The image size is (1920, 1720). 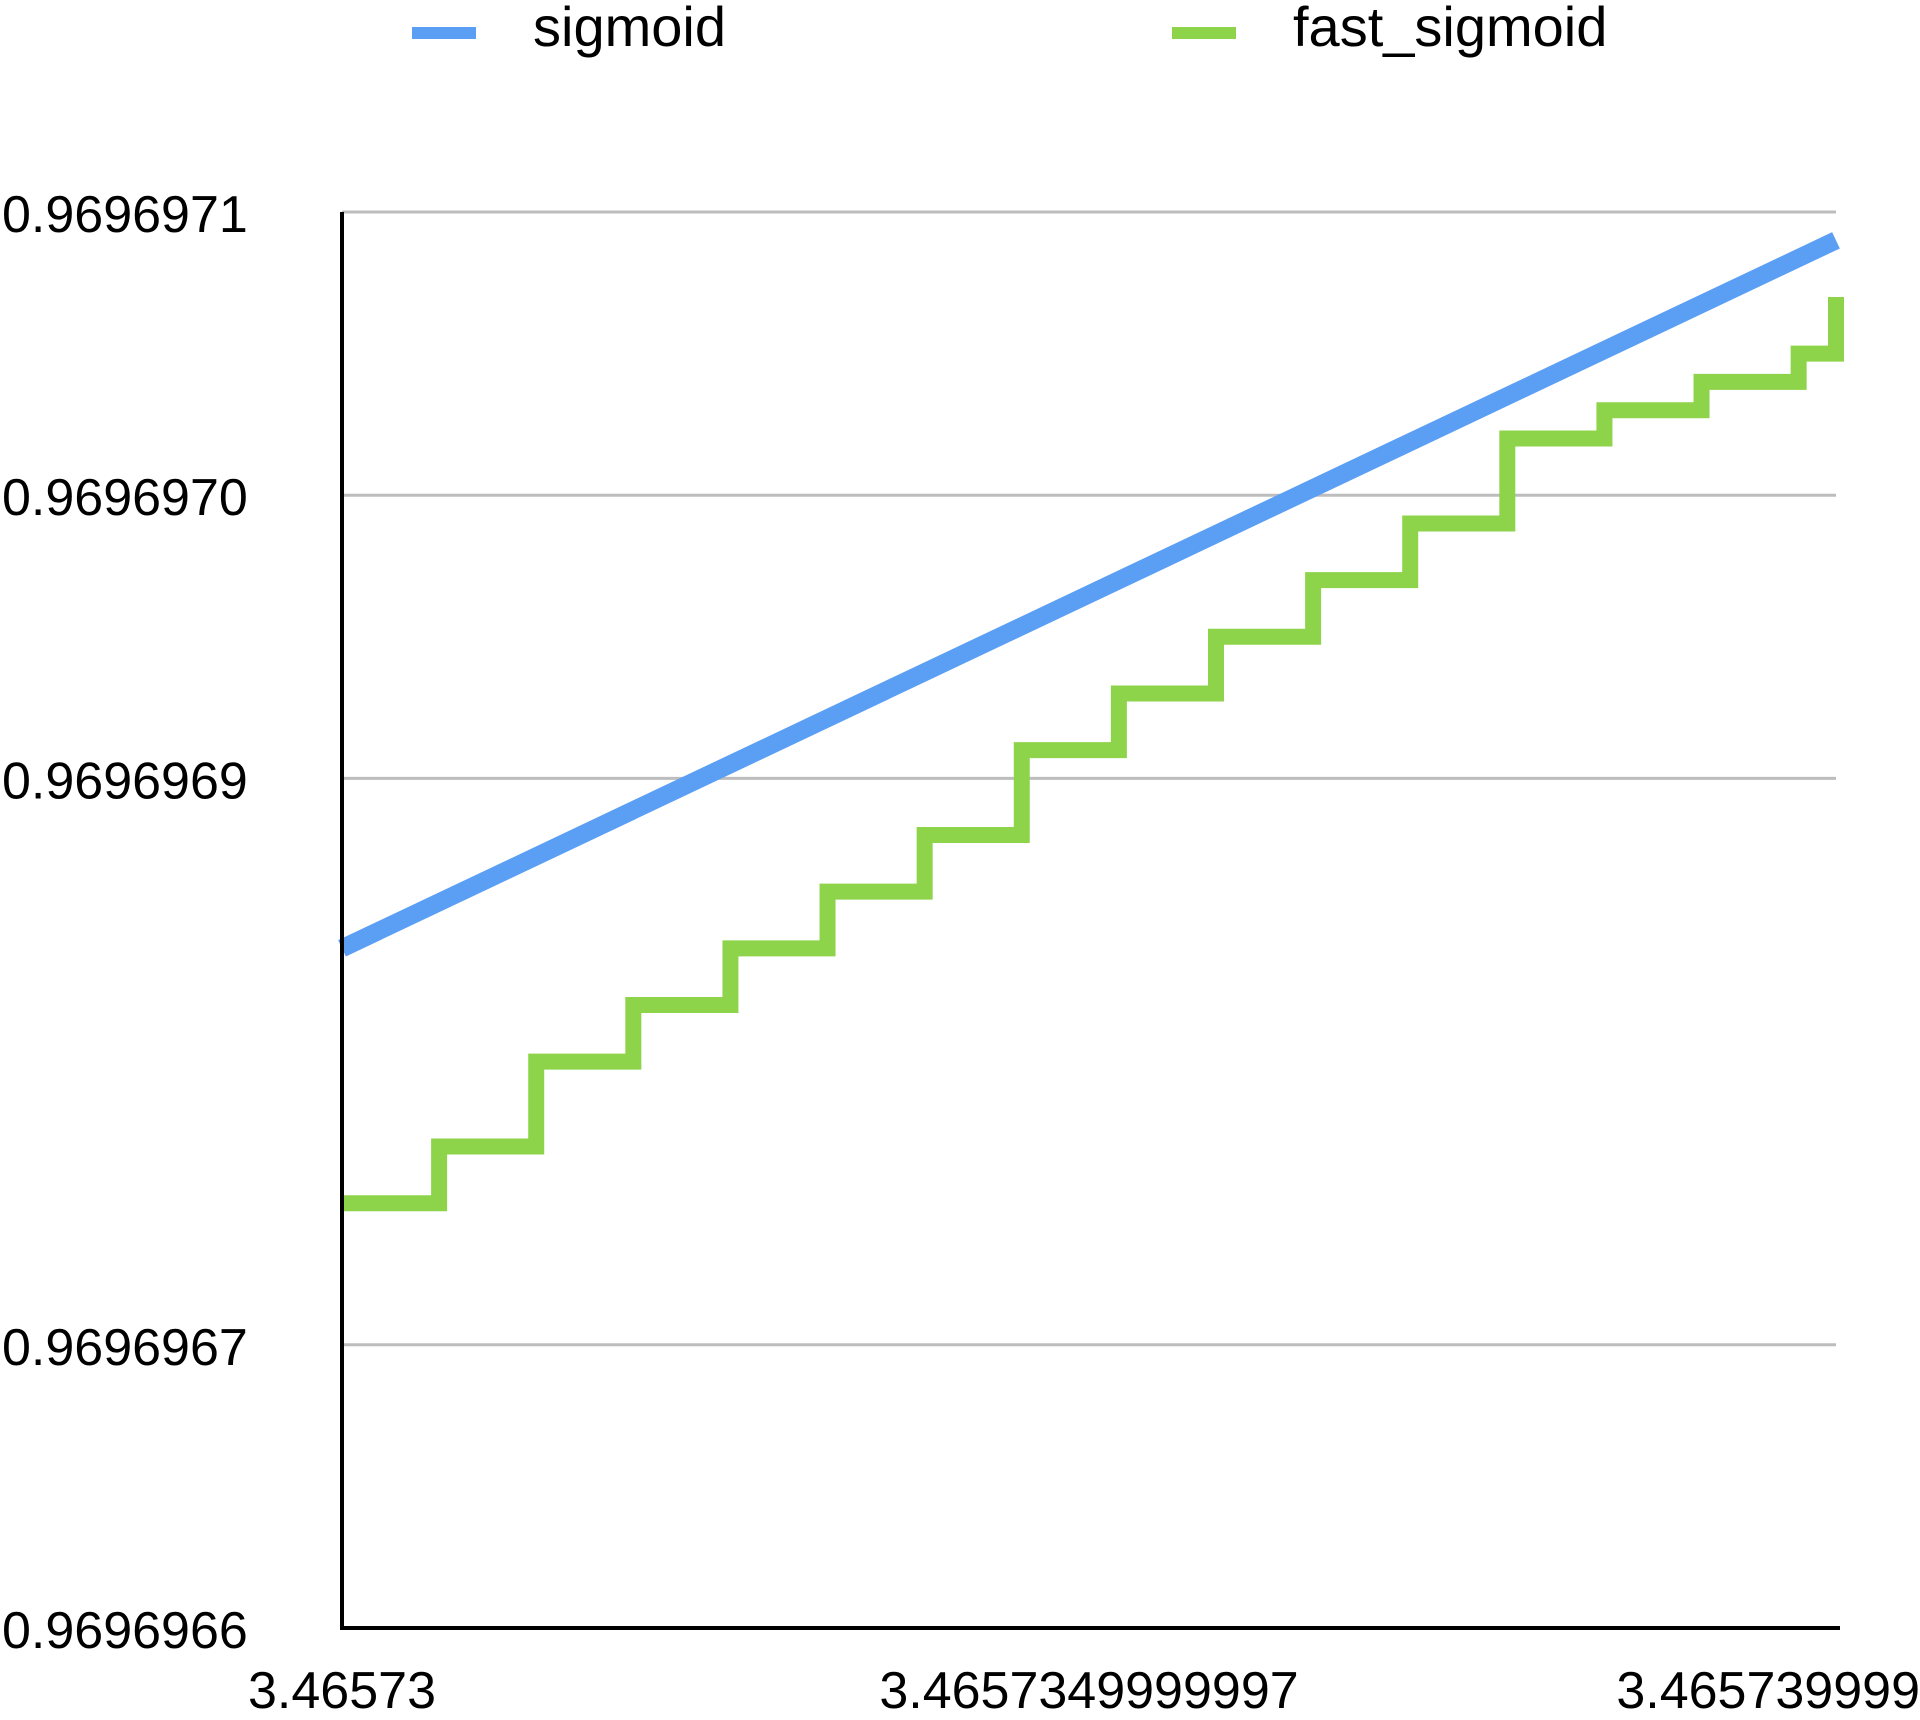 I want to click on legend: sigmoid fast_sigmoid, so click(x=1009, y=29).